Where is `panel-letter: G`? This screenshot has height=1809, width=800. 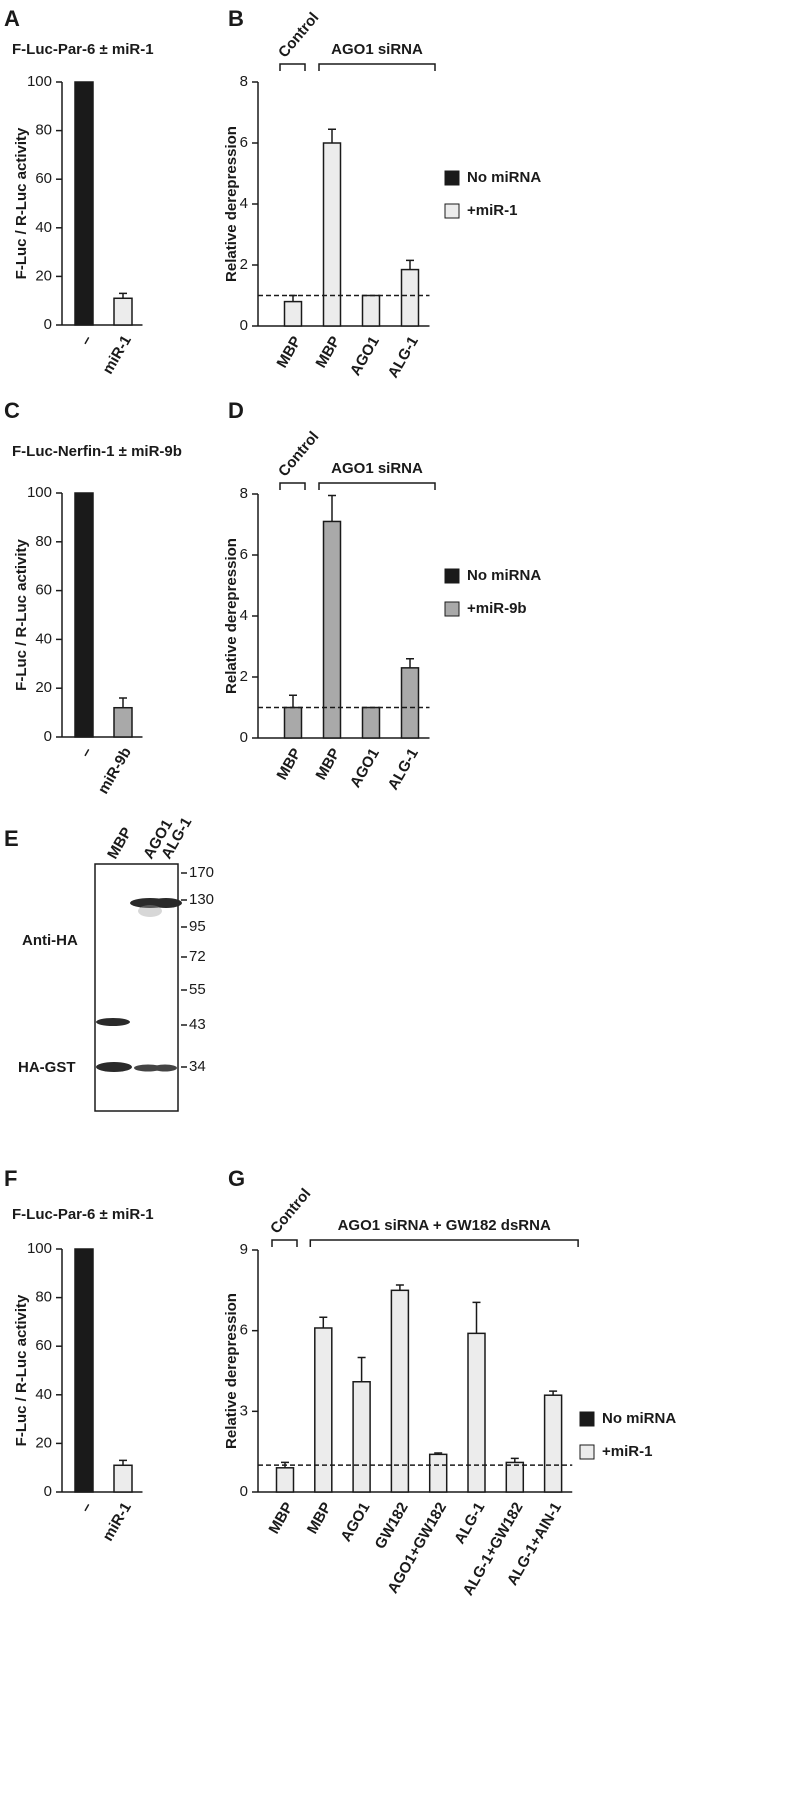
panel-letter: G is located at coordinates (236, 1178).